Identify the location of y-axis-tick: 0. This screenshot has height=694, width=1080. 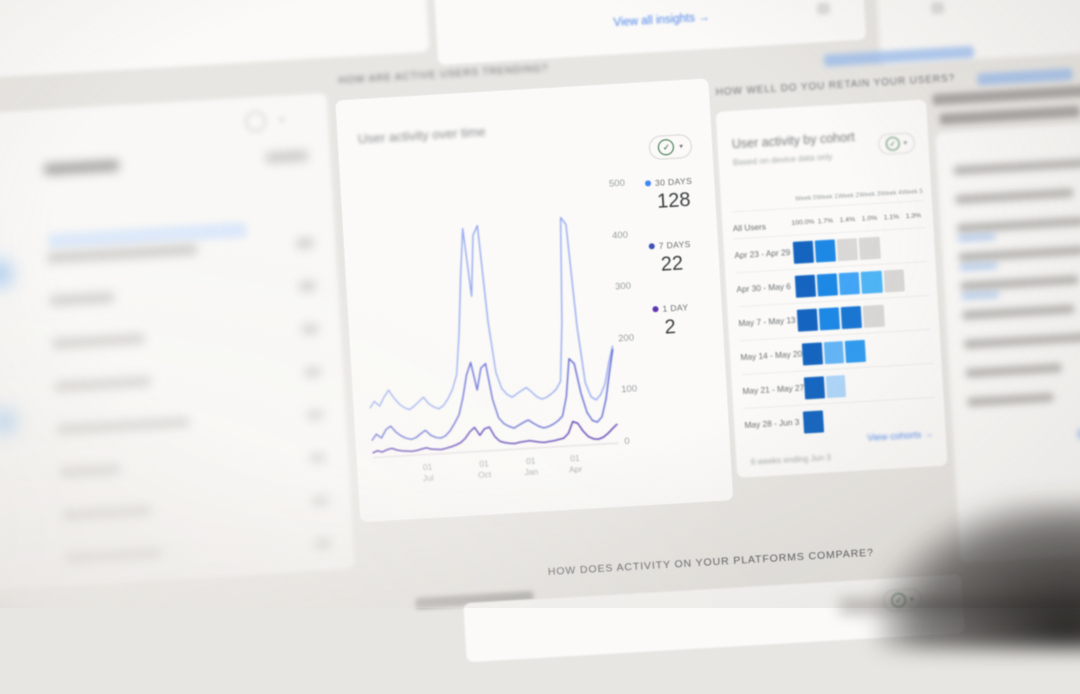
(626, 441).